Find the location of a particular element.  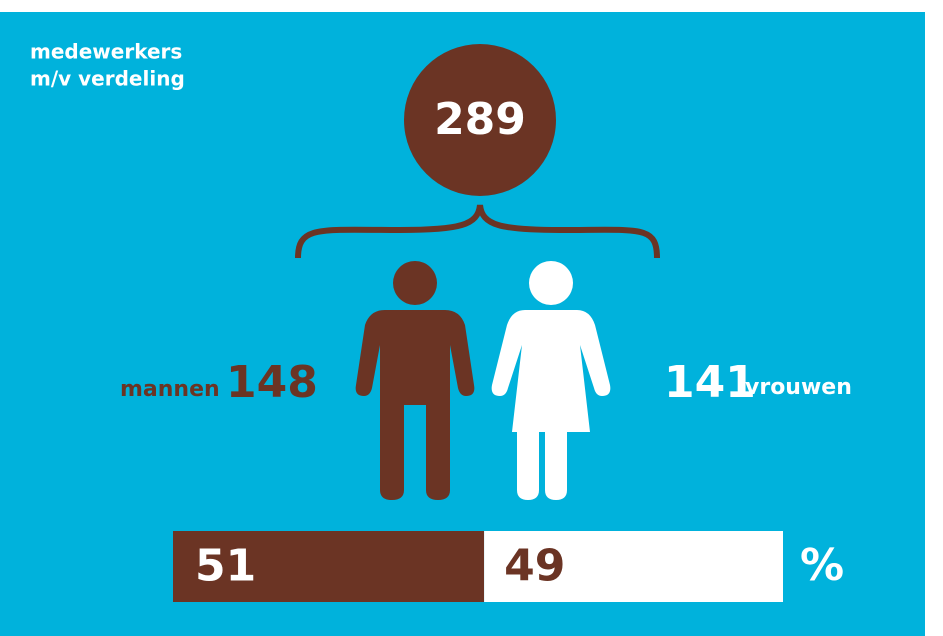

title-line: m/v verdeling is located at coordinates (107, 79).